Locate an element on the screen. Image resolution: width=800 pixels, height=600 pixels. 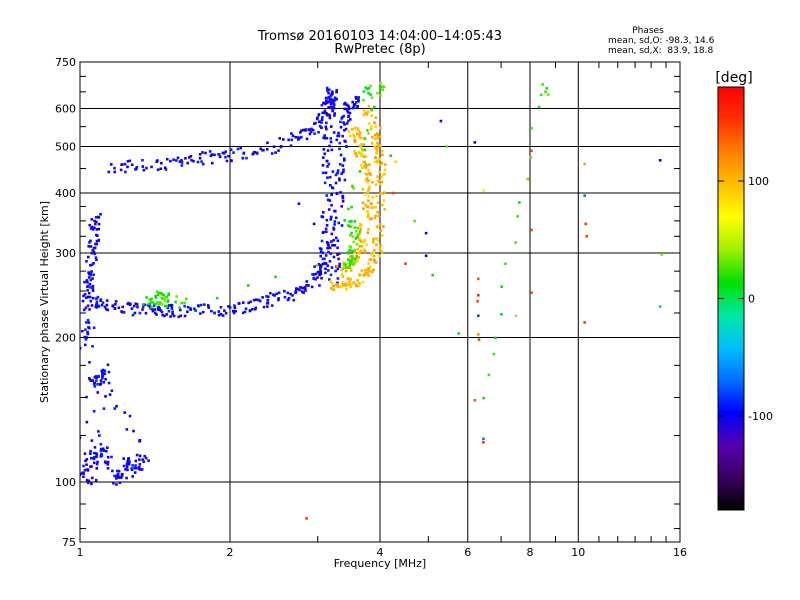
colorbar: [deg] 100 0 -100 is located at coordinates (744, 290).